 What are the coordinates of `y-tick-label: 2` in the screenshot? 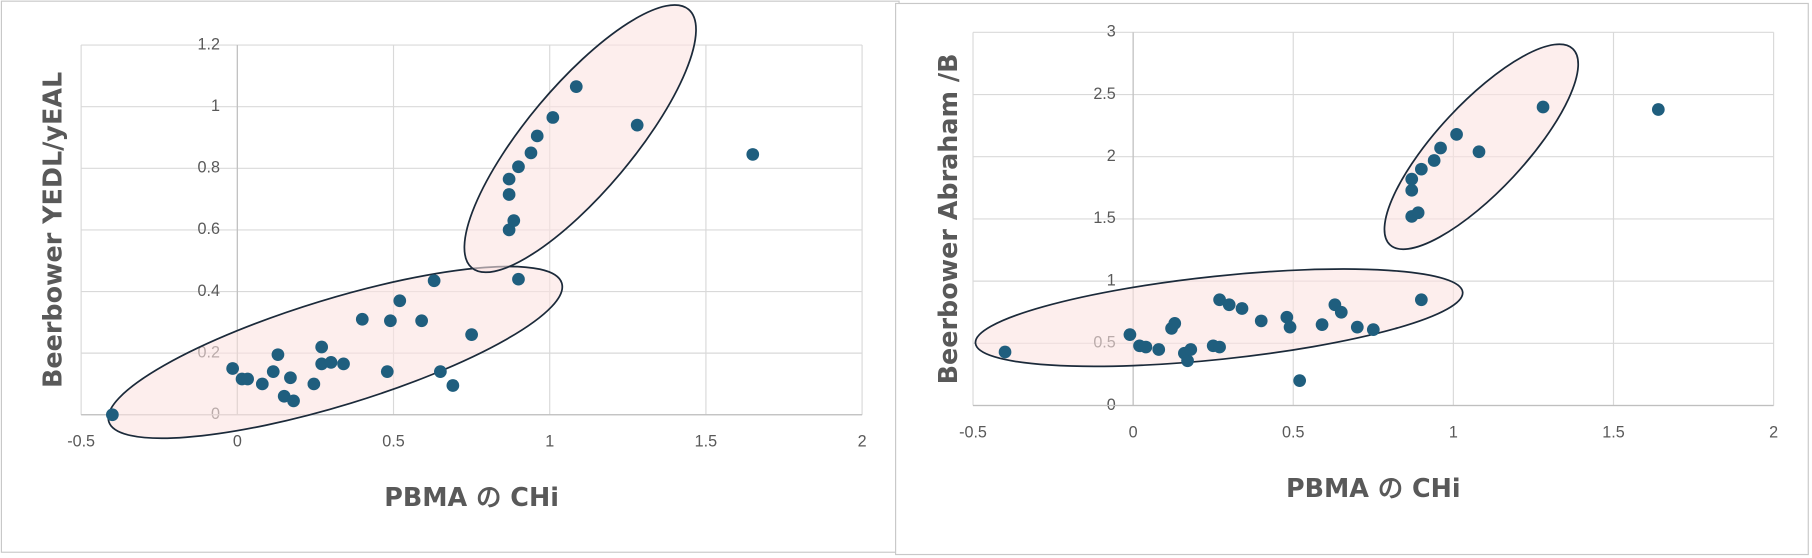 It's located at (1111, 156).